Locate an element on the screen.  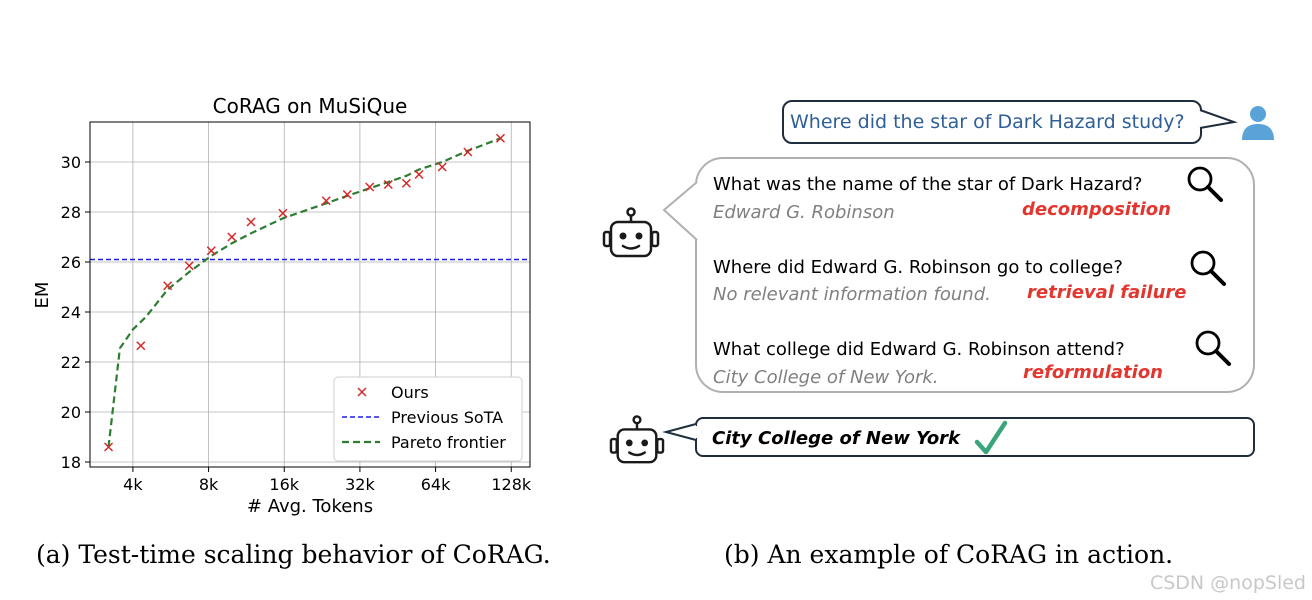
step-1-tag: decomposition is located at coordinates (1096, 209).